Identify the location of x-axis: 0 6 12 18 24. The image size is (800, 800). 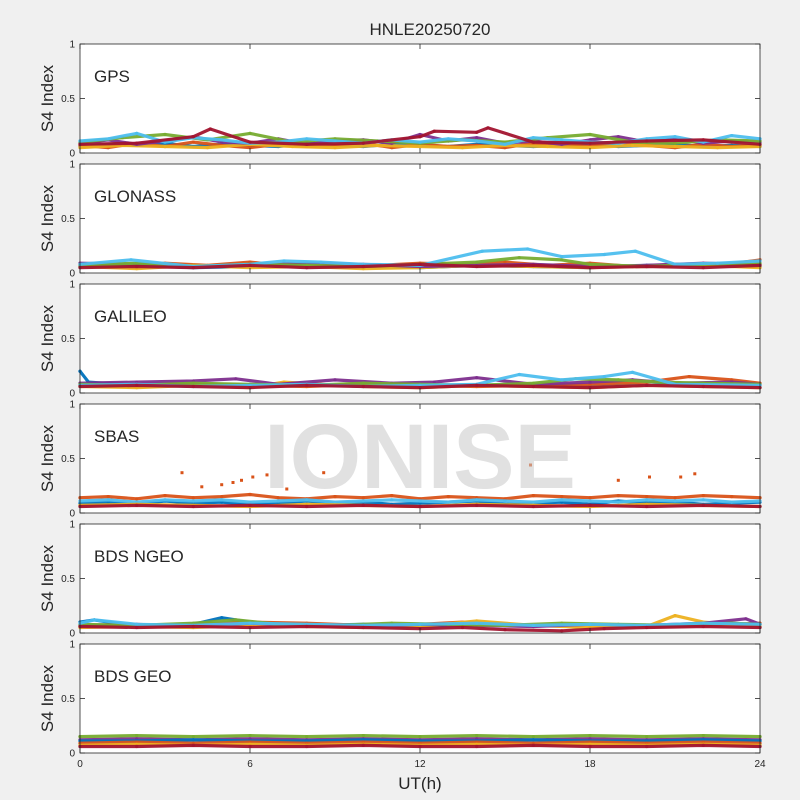
(421, 764).